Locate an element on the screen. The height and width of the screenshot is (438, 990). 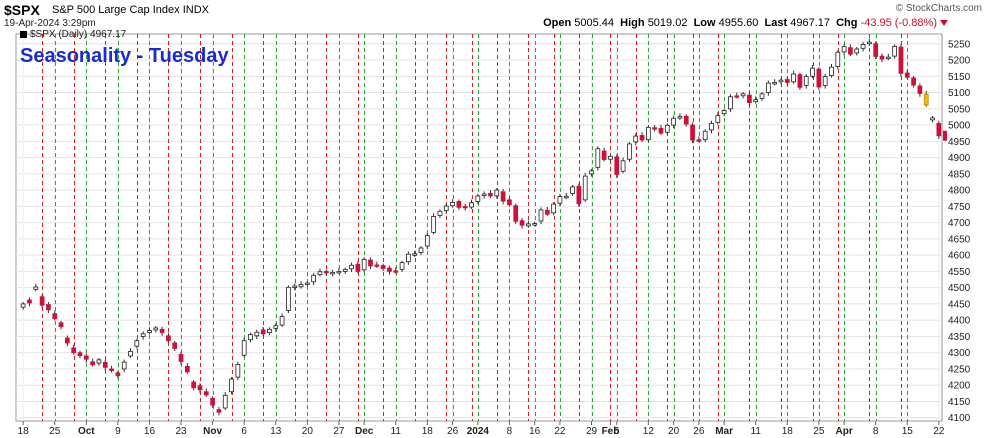
x-tick-label: 27 is located at coordinates (339, 431).